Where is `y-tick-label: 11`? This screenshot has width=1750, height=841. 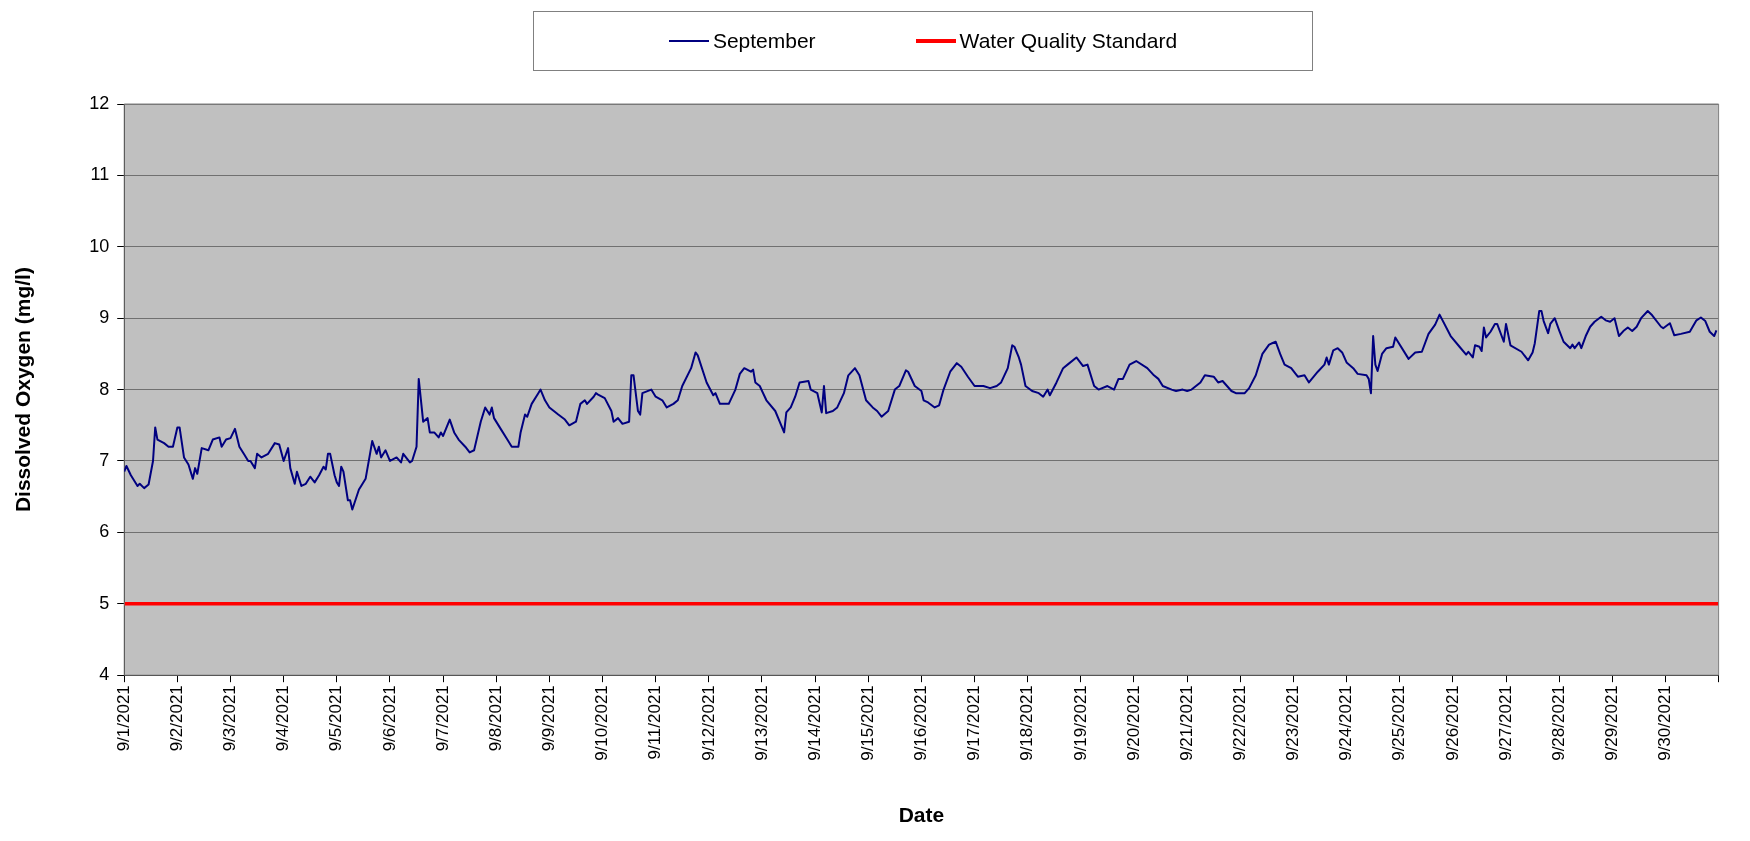
y-tick-label: 11 is located at coordinates (100, 174).